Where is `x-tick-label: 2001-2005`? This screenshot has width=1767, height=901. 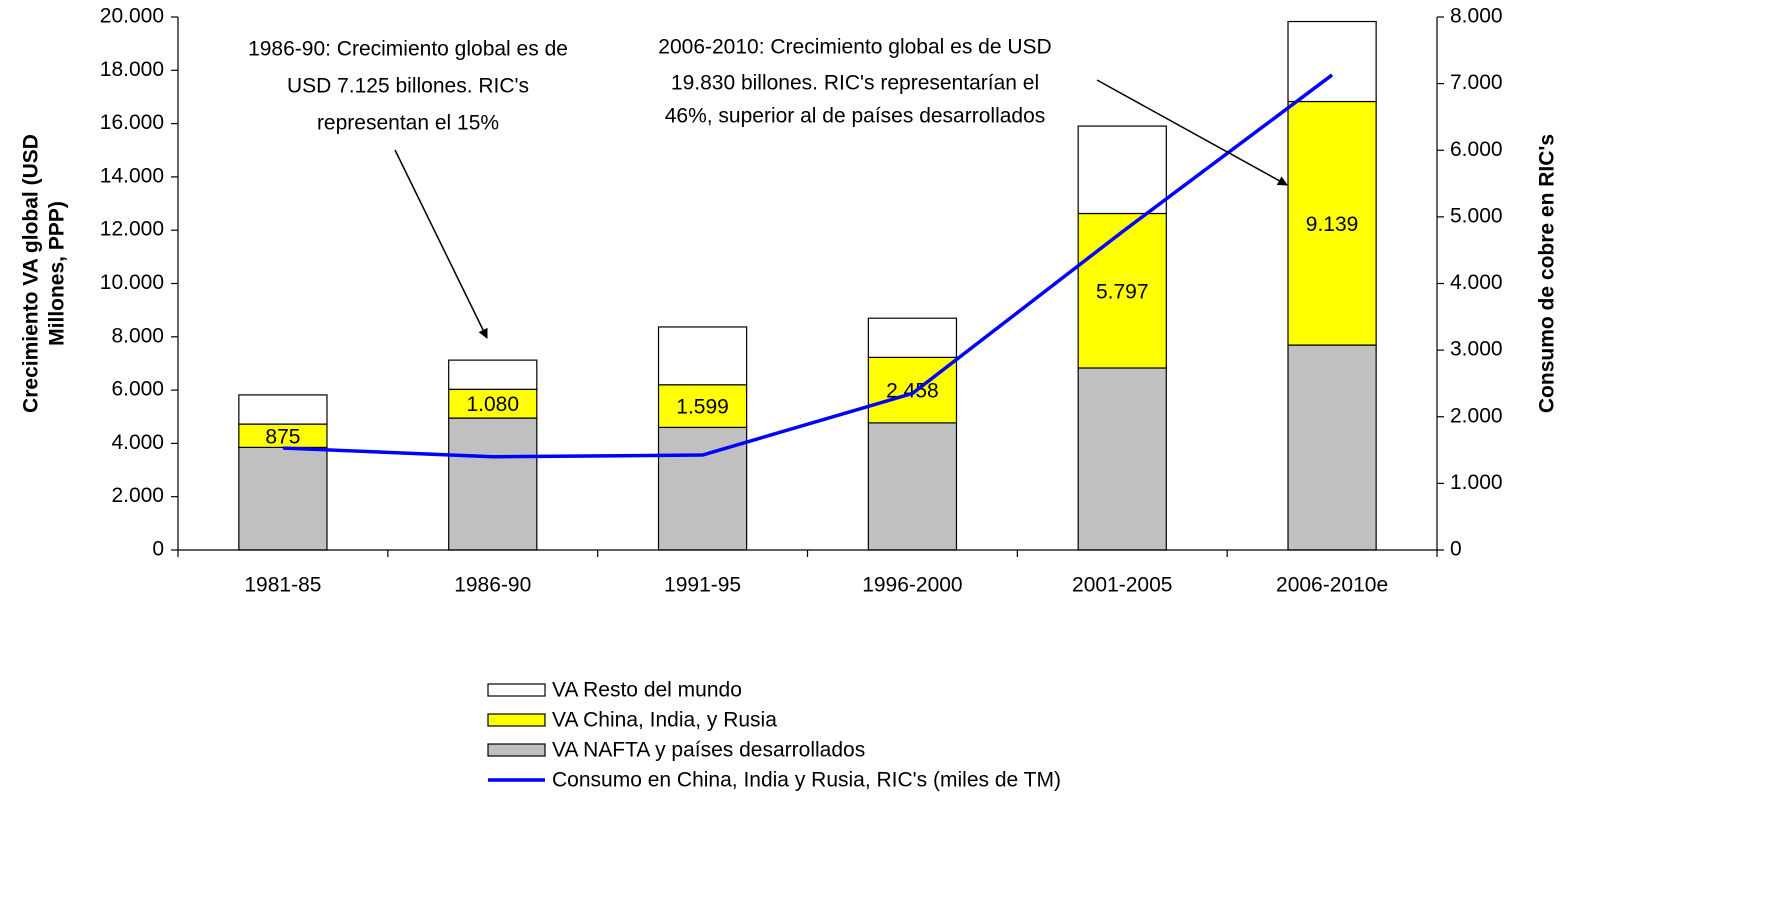
x-tick-label: 2001-2005 is located at coordinates (1122, 585).